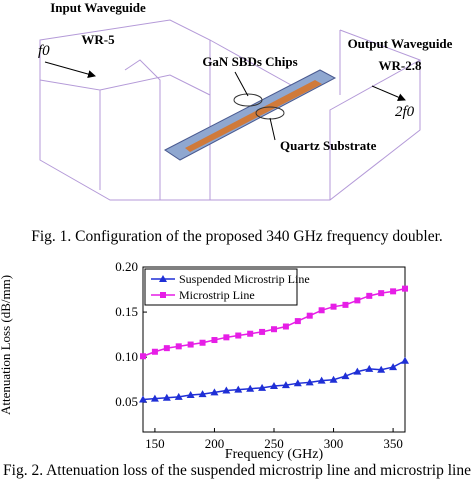 The width and height of the screenshot is (474, 484). I want to click on y-tick-label: 0.10, so click(126, 356).